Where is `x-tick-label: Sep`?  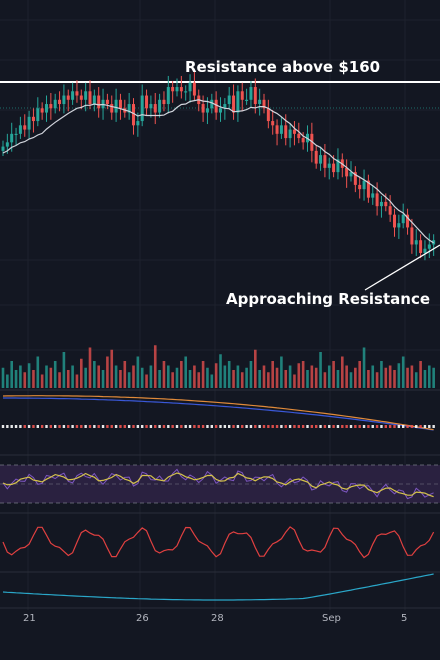 x-tick-label: Sep is located at coordinates (331, 618).